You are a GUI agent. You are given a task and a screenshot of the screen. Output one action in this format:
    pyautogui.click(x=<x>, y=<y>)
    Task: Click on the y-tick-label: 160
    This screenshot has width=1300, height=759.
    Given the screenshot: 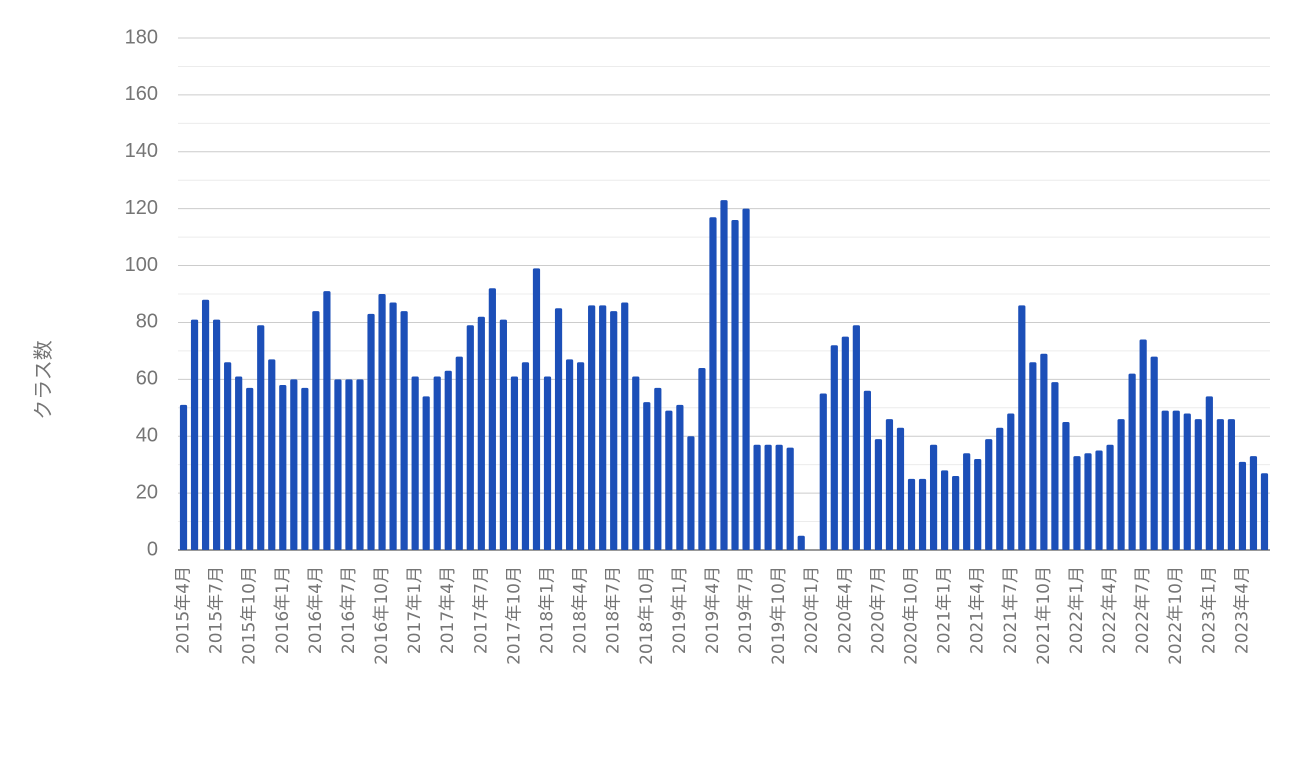 What is the action you would take?
    pyautogui.click(x=141, y=94)
    